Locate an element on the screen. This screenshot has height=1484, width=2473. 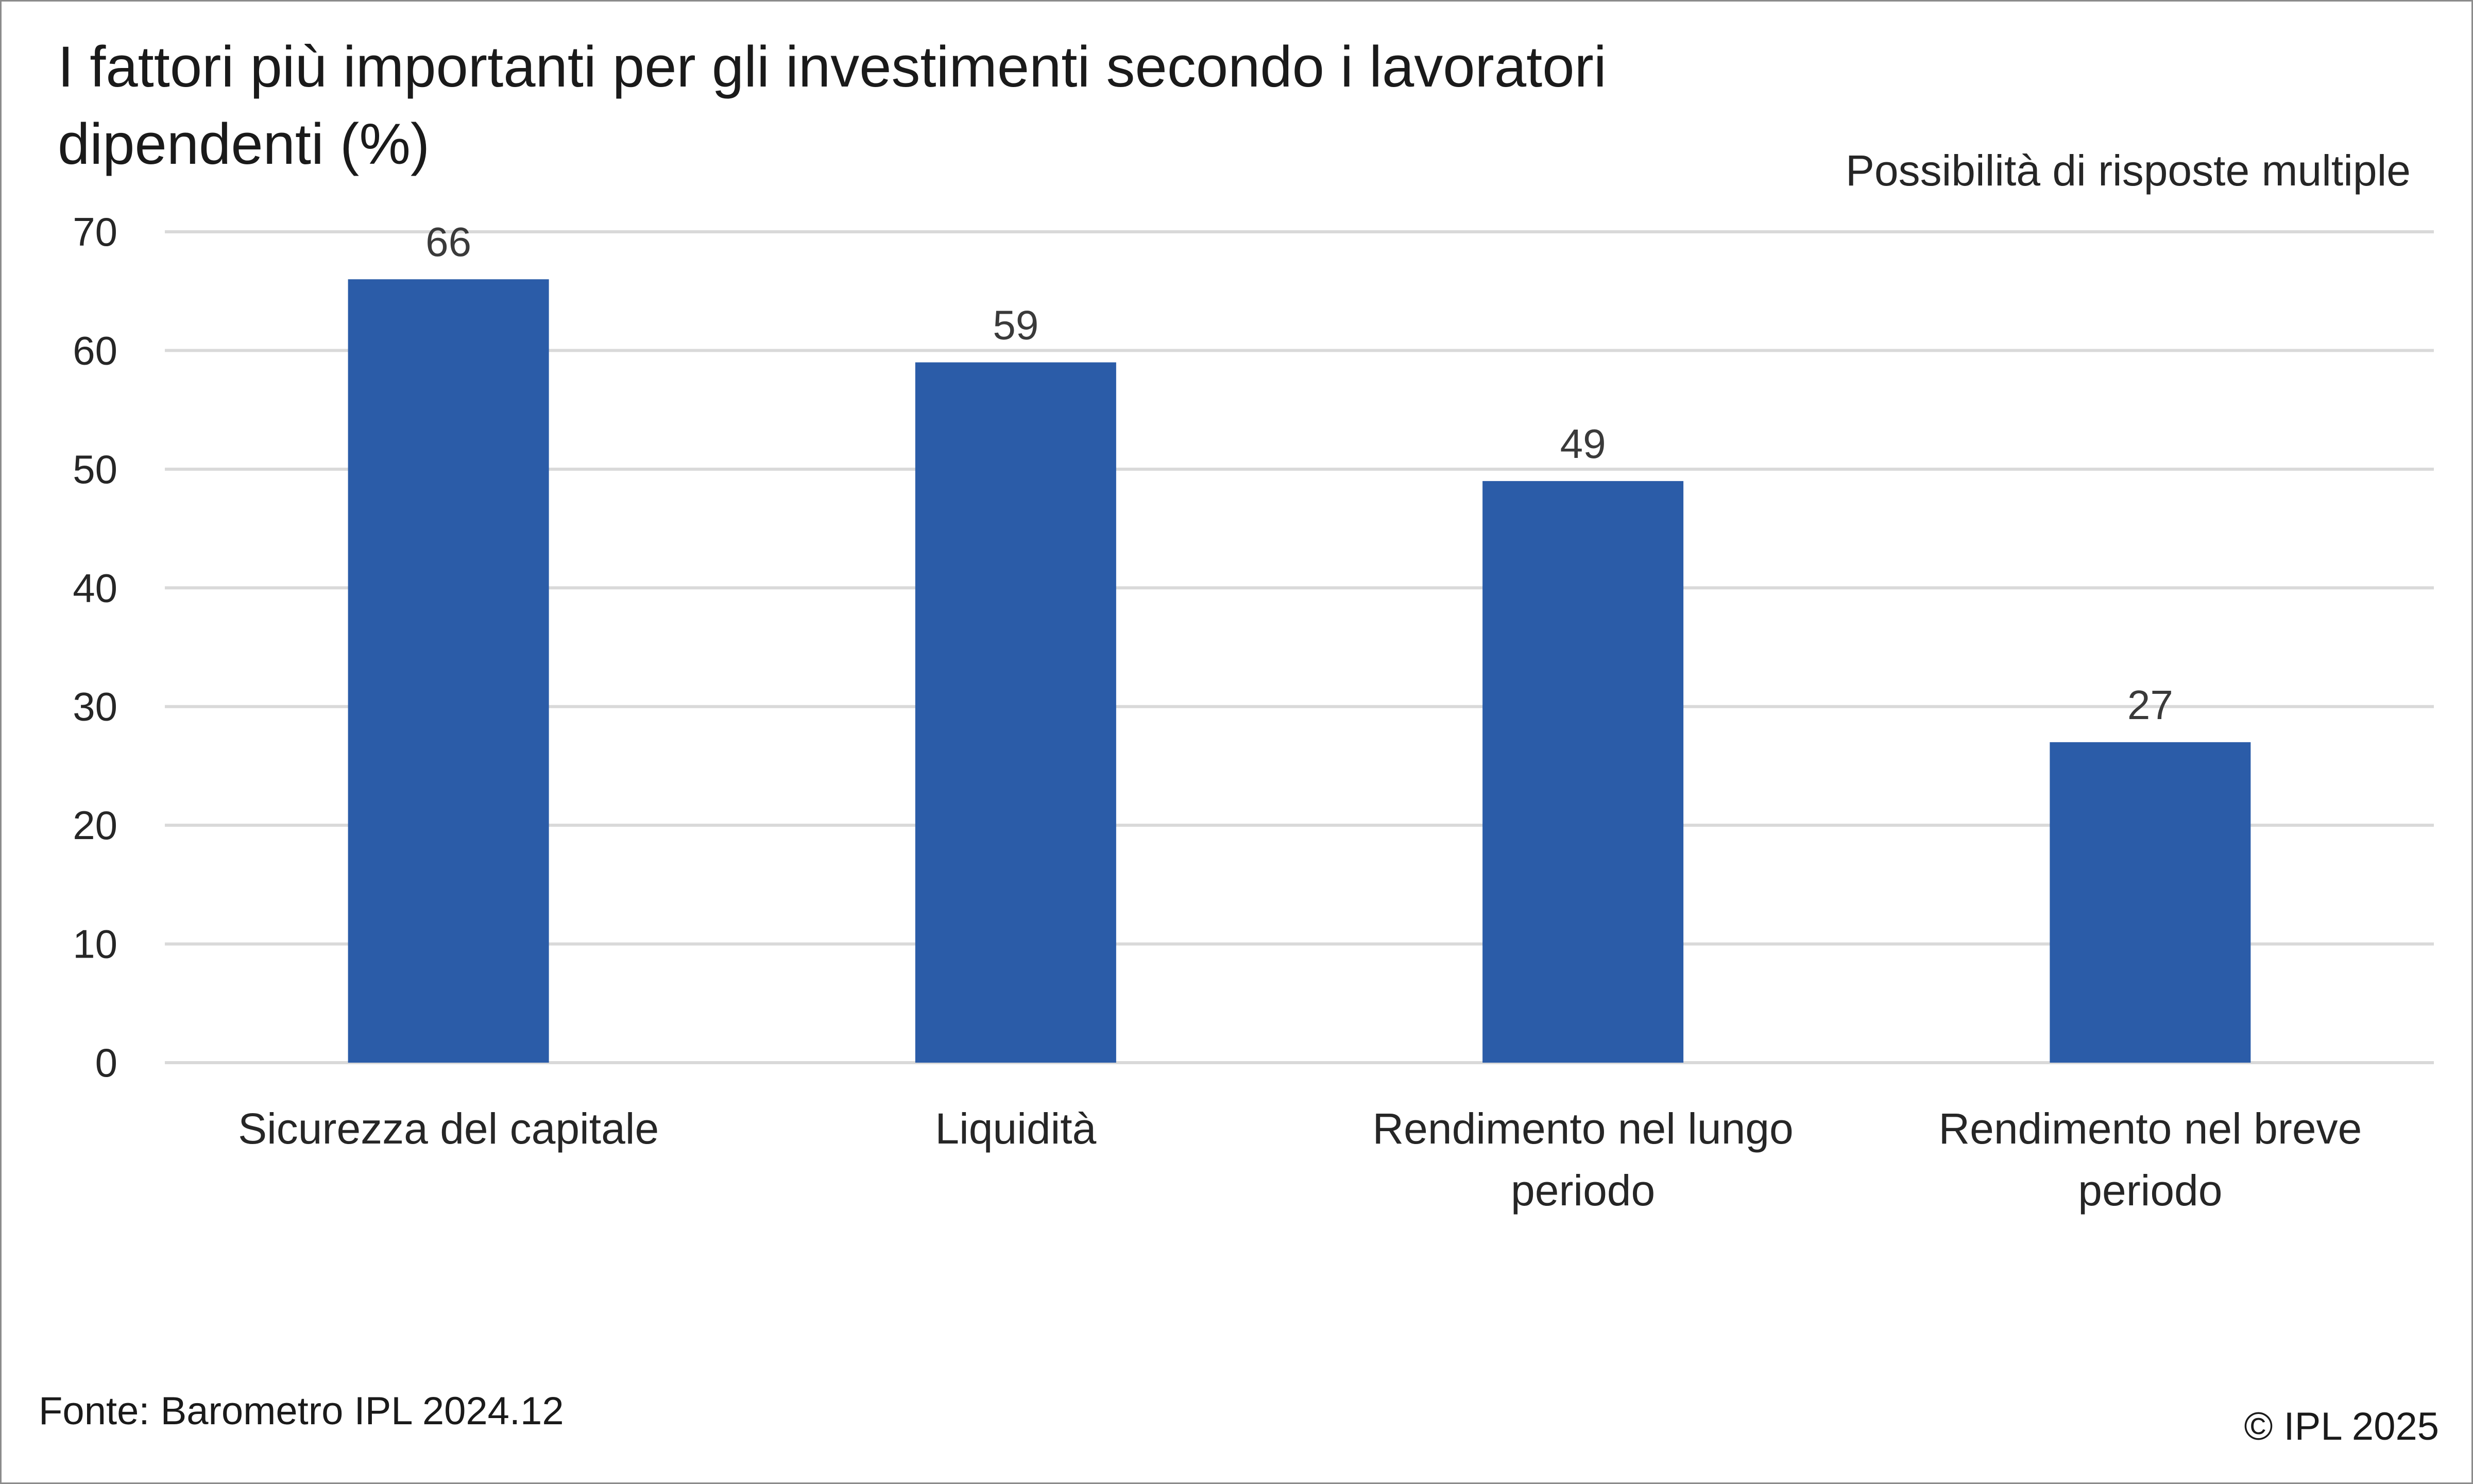
y-tick-label: 50 is located at coordinates (95, 469).